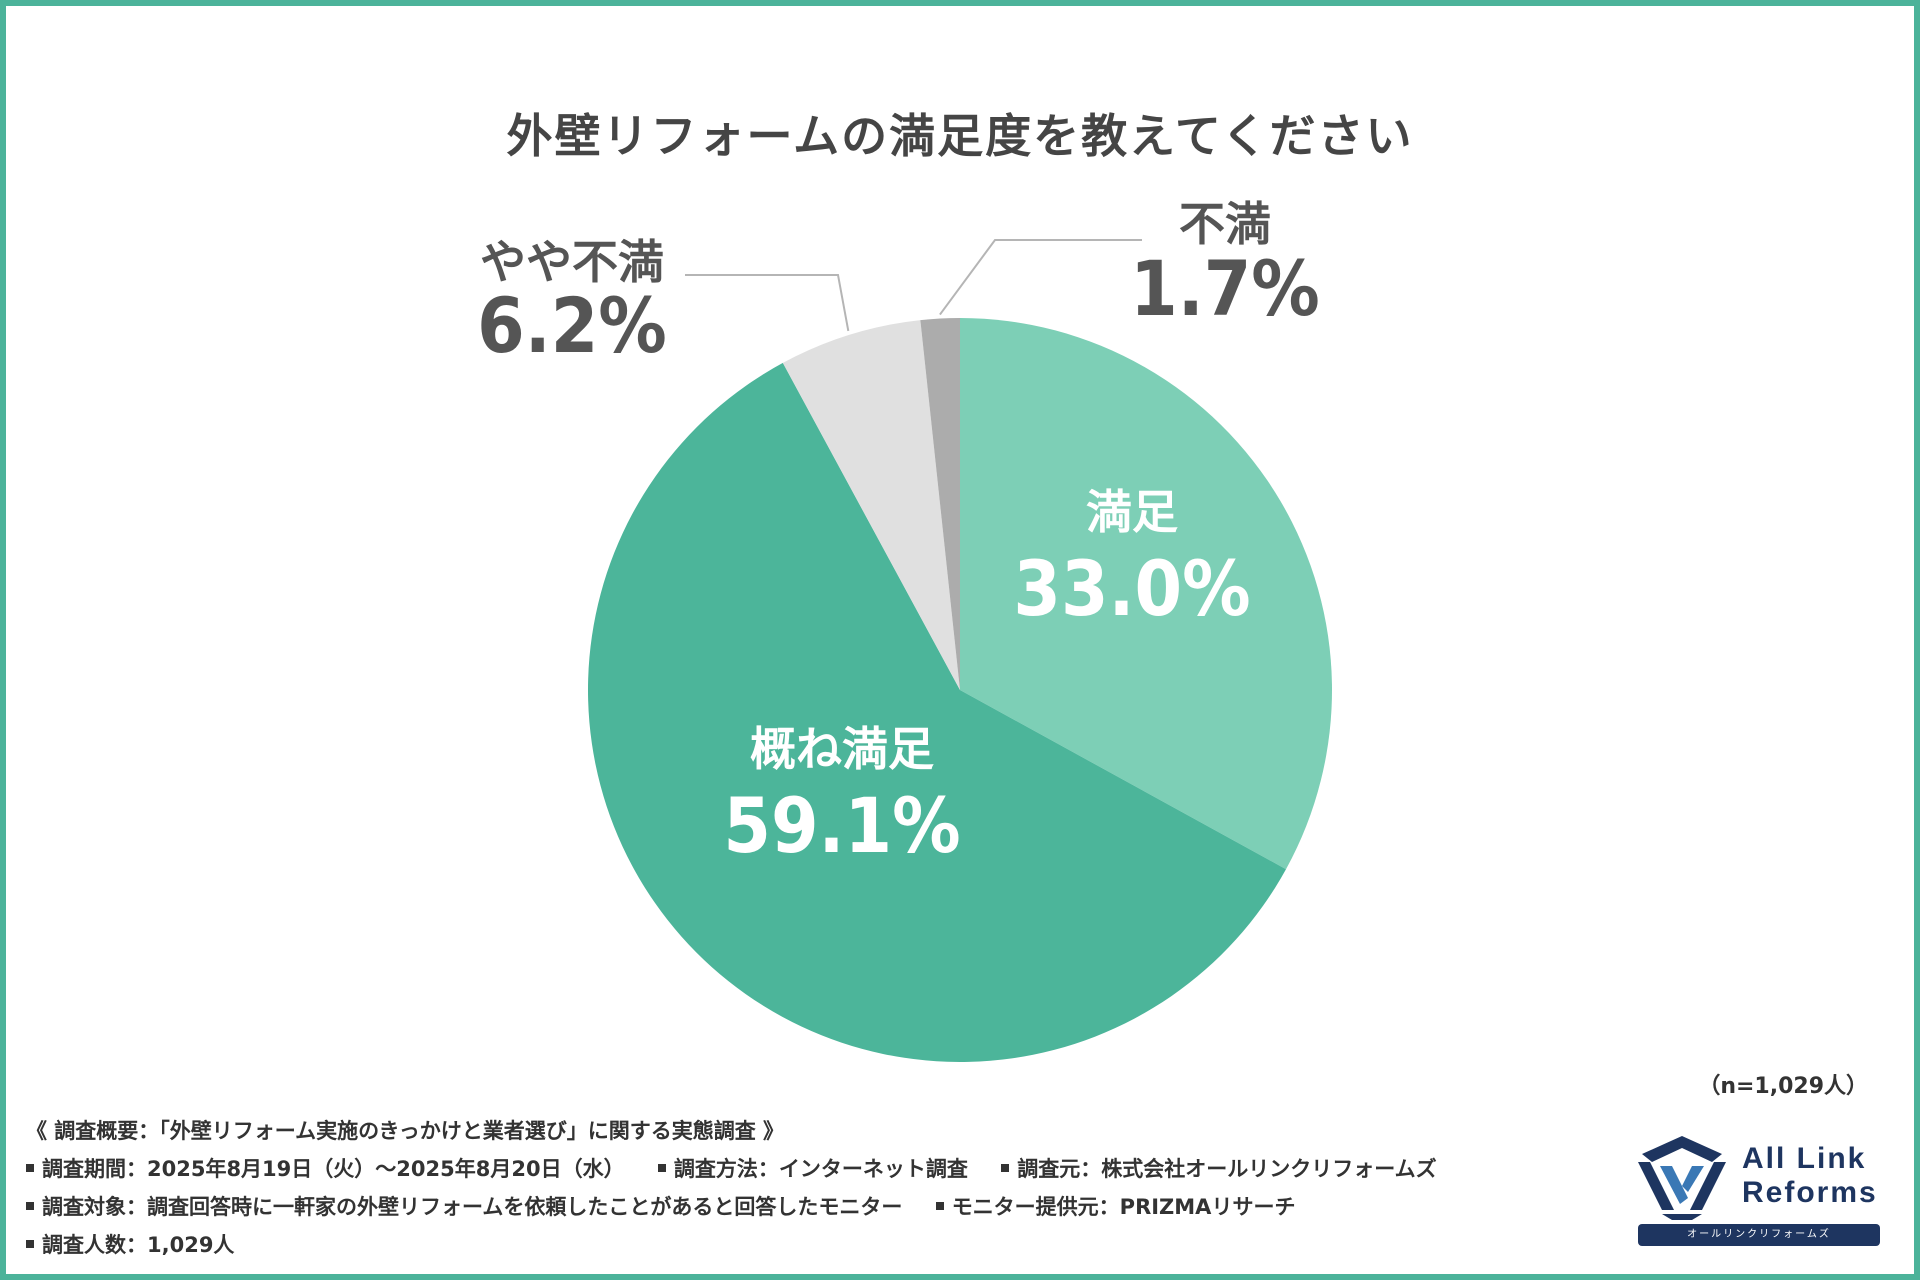 The image size is (1920, 1280). What do you see at coordinates (572, 325) in the screenshot?
I see `slice-value-3: 6.2%` at bounding box center [572, 325].